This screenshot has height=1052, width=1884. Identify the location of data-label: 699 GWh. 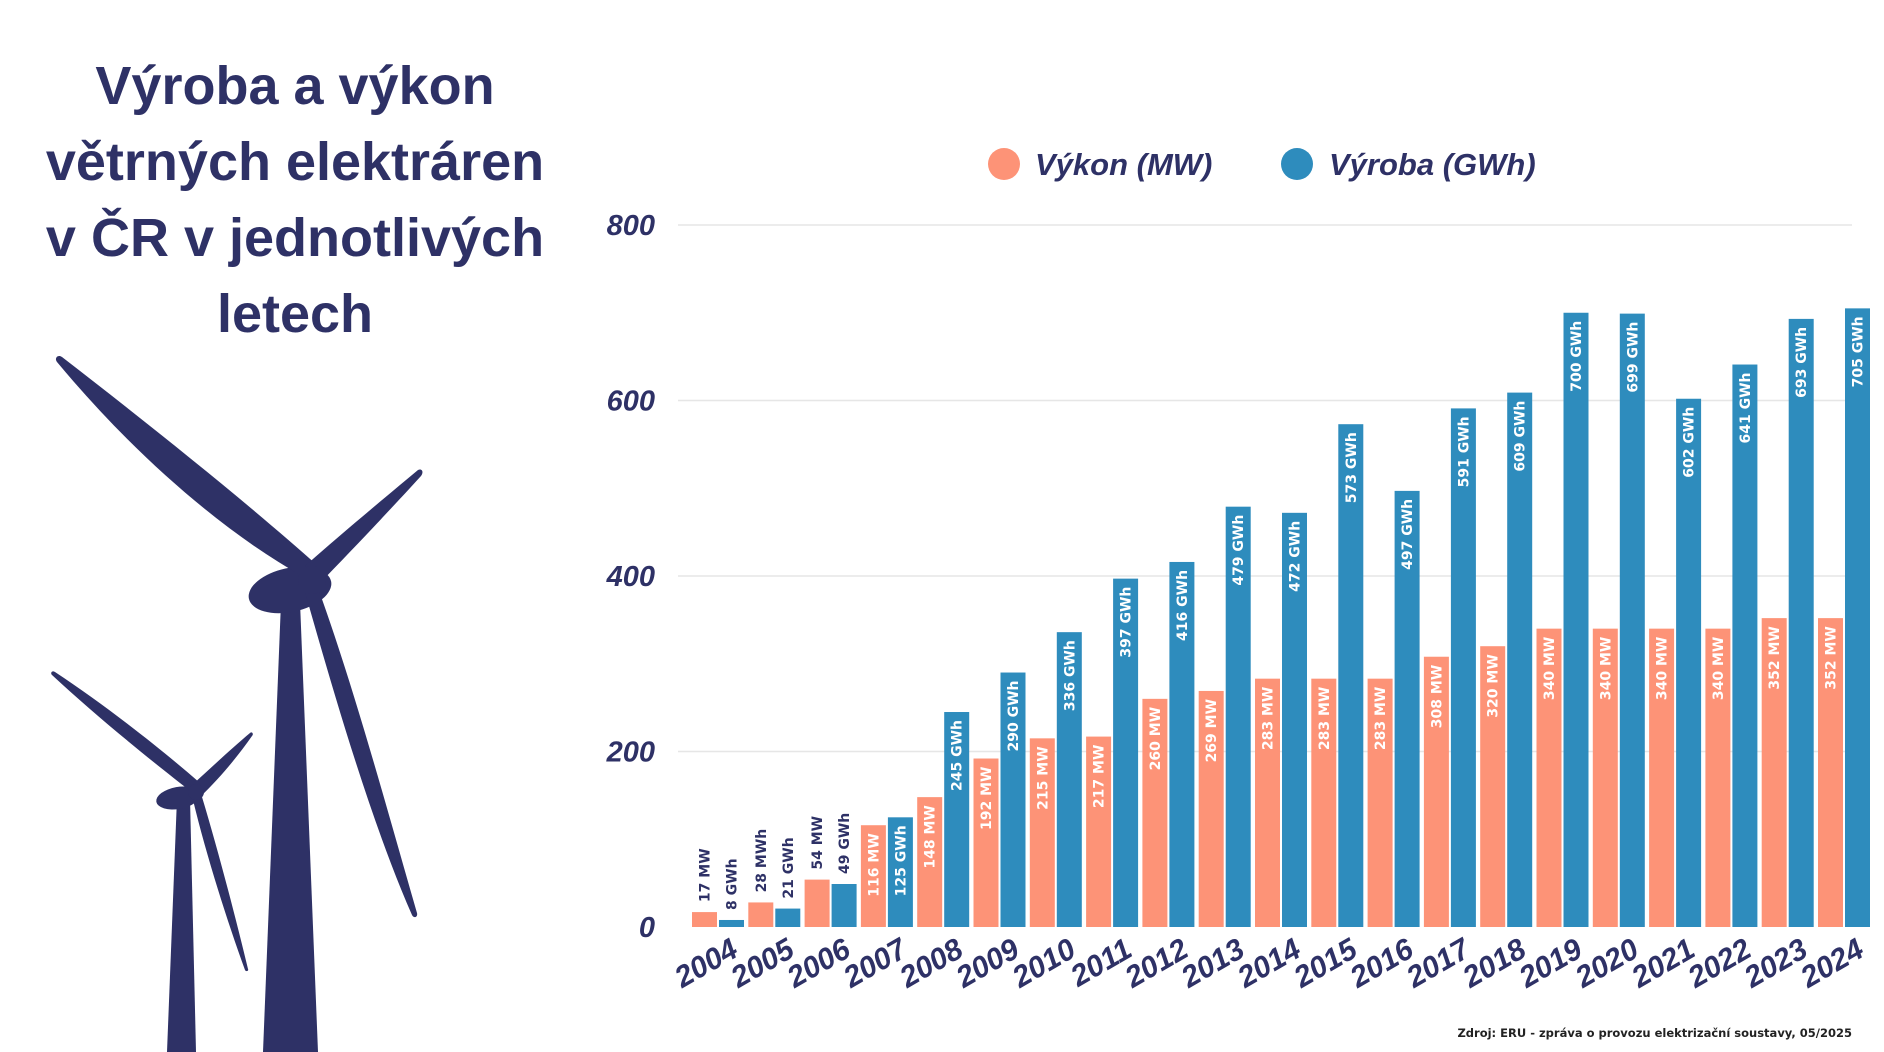
(1633, 357).